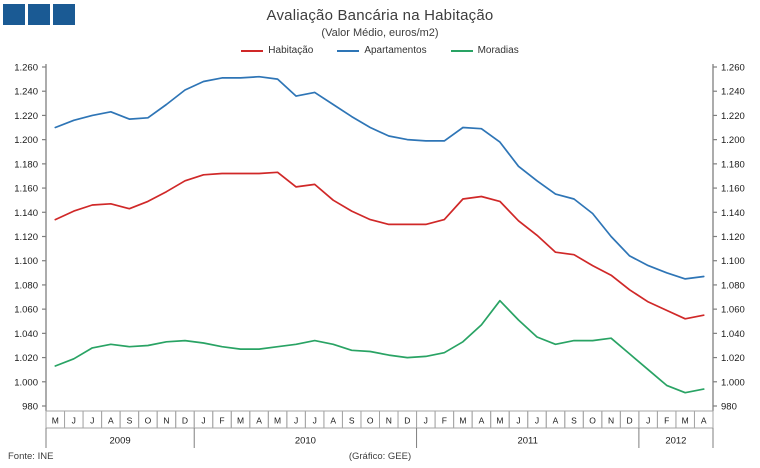 Image resolution: width=760 pixels, height=468 pixels. What do you see at coordinates (729, 407) in the screenshot?
I see `y-axis-label-right: 980` at bounding box center [729, 407].